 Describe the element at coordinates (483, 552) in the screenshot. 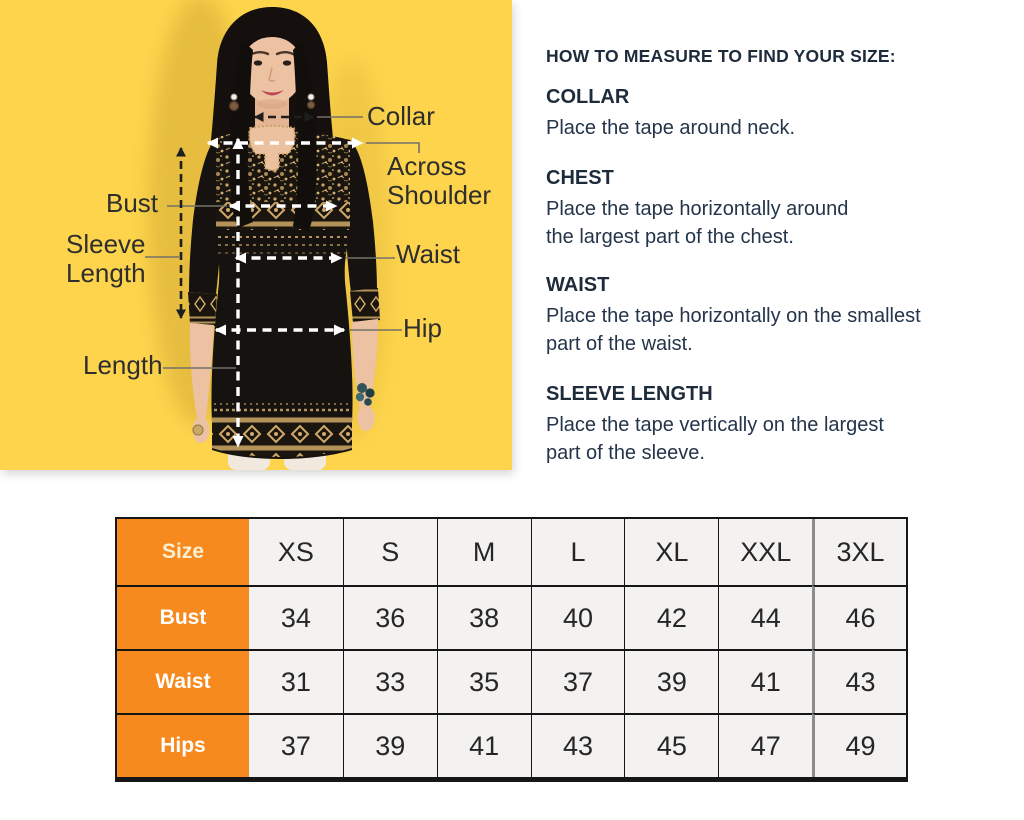

I see `size-chart-header-cell: M` at that location.